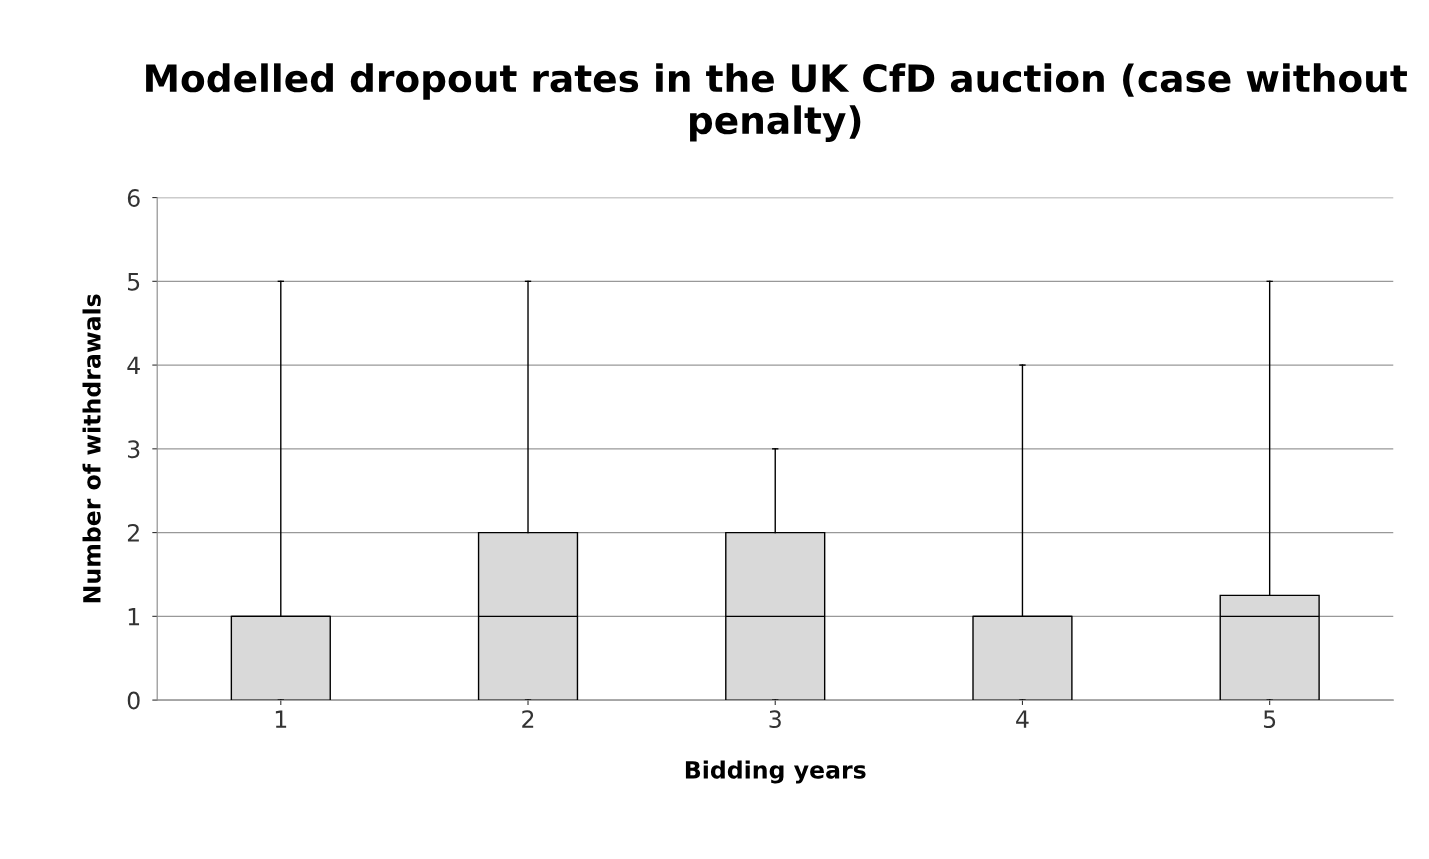 This screenshot has width=1429, height=859. Describe the element at coordinates (133, 198) in the screenshot. I see `y-tick-label: 6` at that location.